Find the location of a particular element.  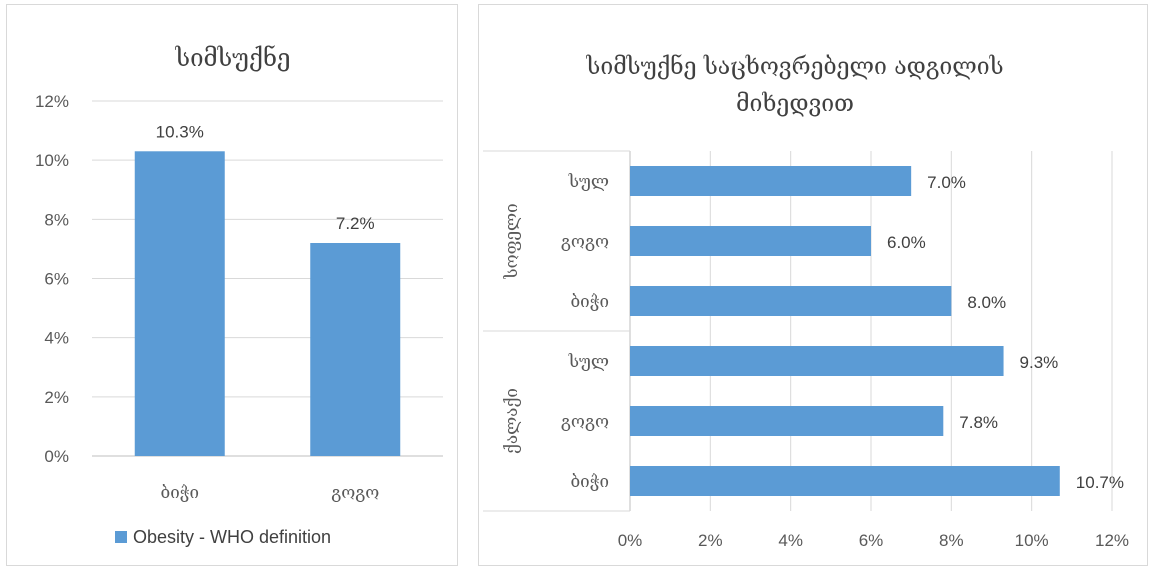

x-tick-label: 4% is located at coordinates (790, 540).